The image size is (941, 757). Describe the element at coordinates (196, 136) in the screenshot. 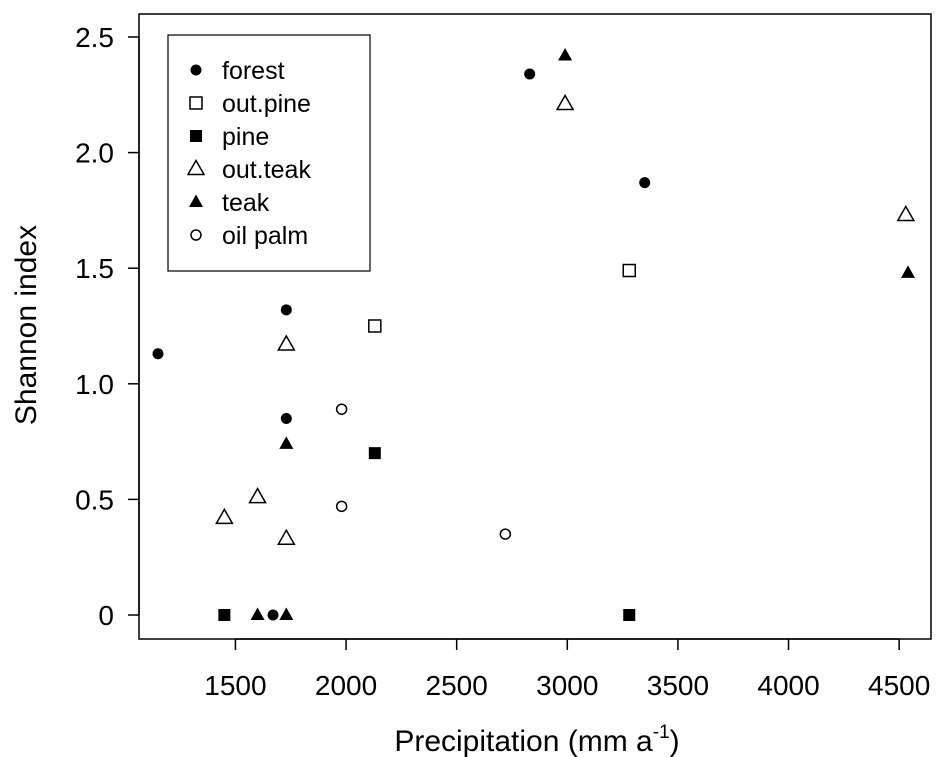

I see `legend-marker-pine` at that location.